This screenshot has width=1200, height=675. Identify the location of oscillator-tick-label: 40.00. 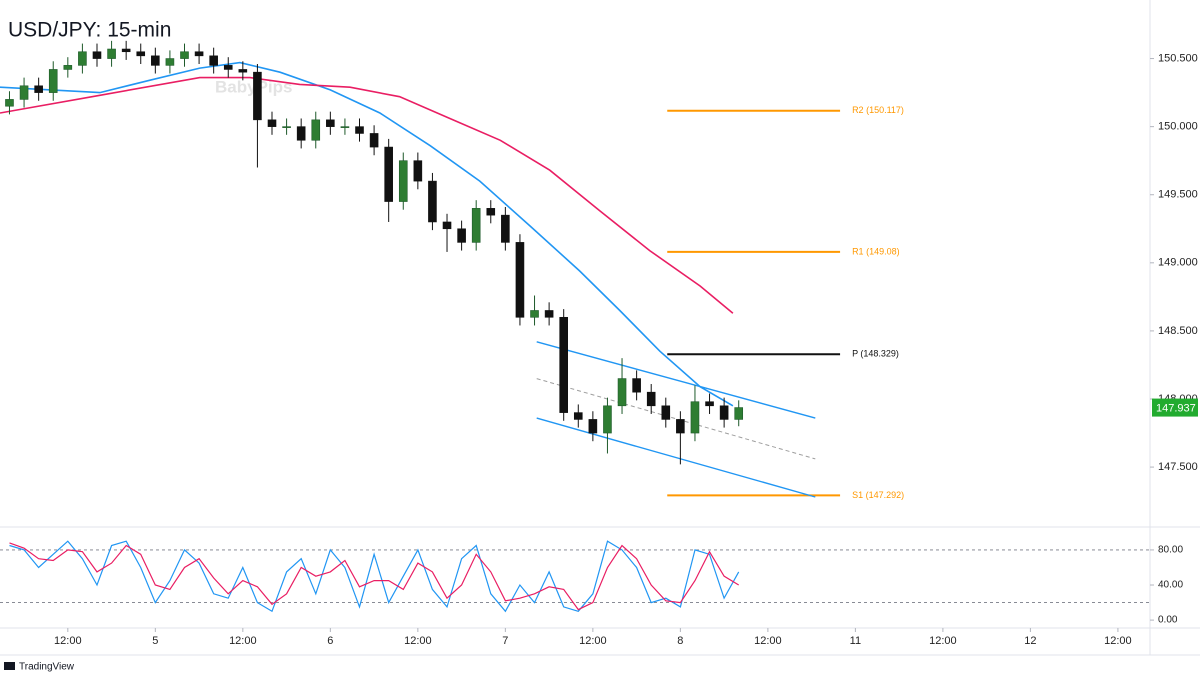
(1170, 585).